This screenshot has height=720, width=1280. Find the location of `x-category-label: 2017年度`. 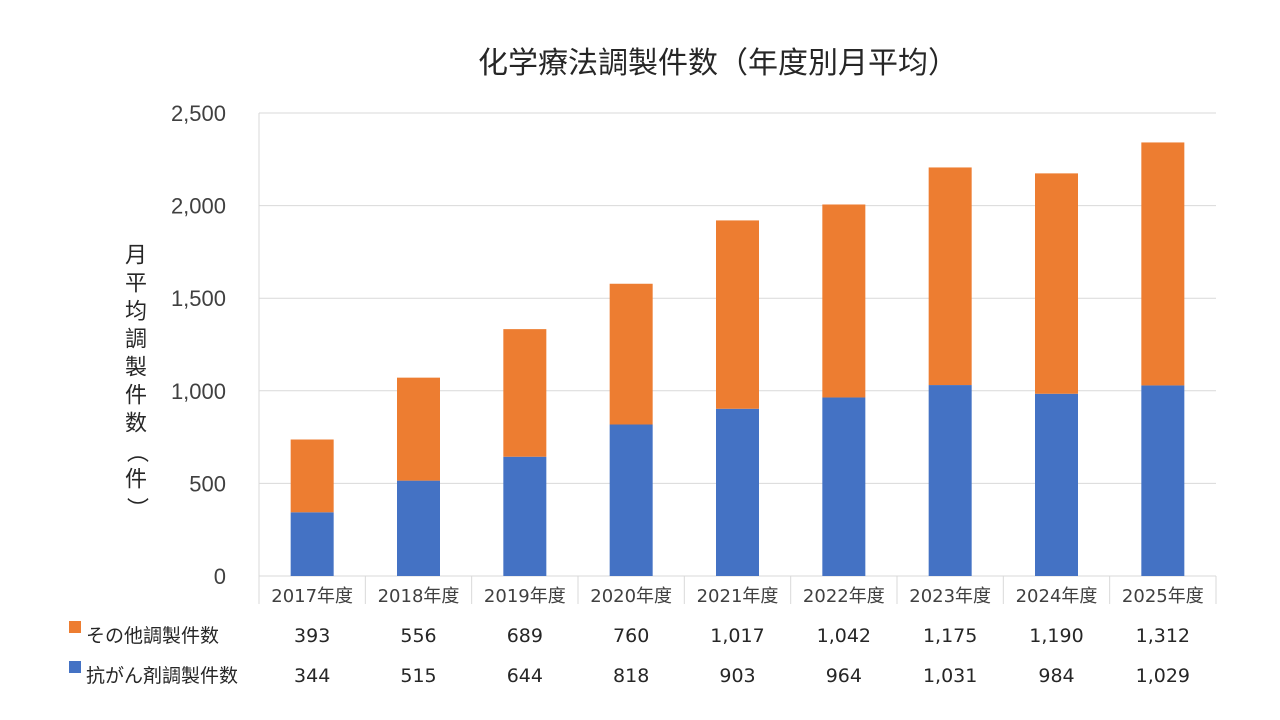

x-category-label: 2017年度 is located at coordinates (312, 596).